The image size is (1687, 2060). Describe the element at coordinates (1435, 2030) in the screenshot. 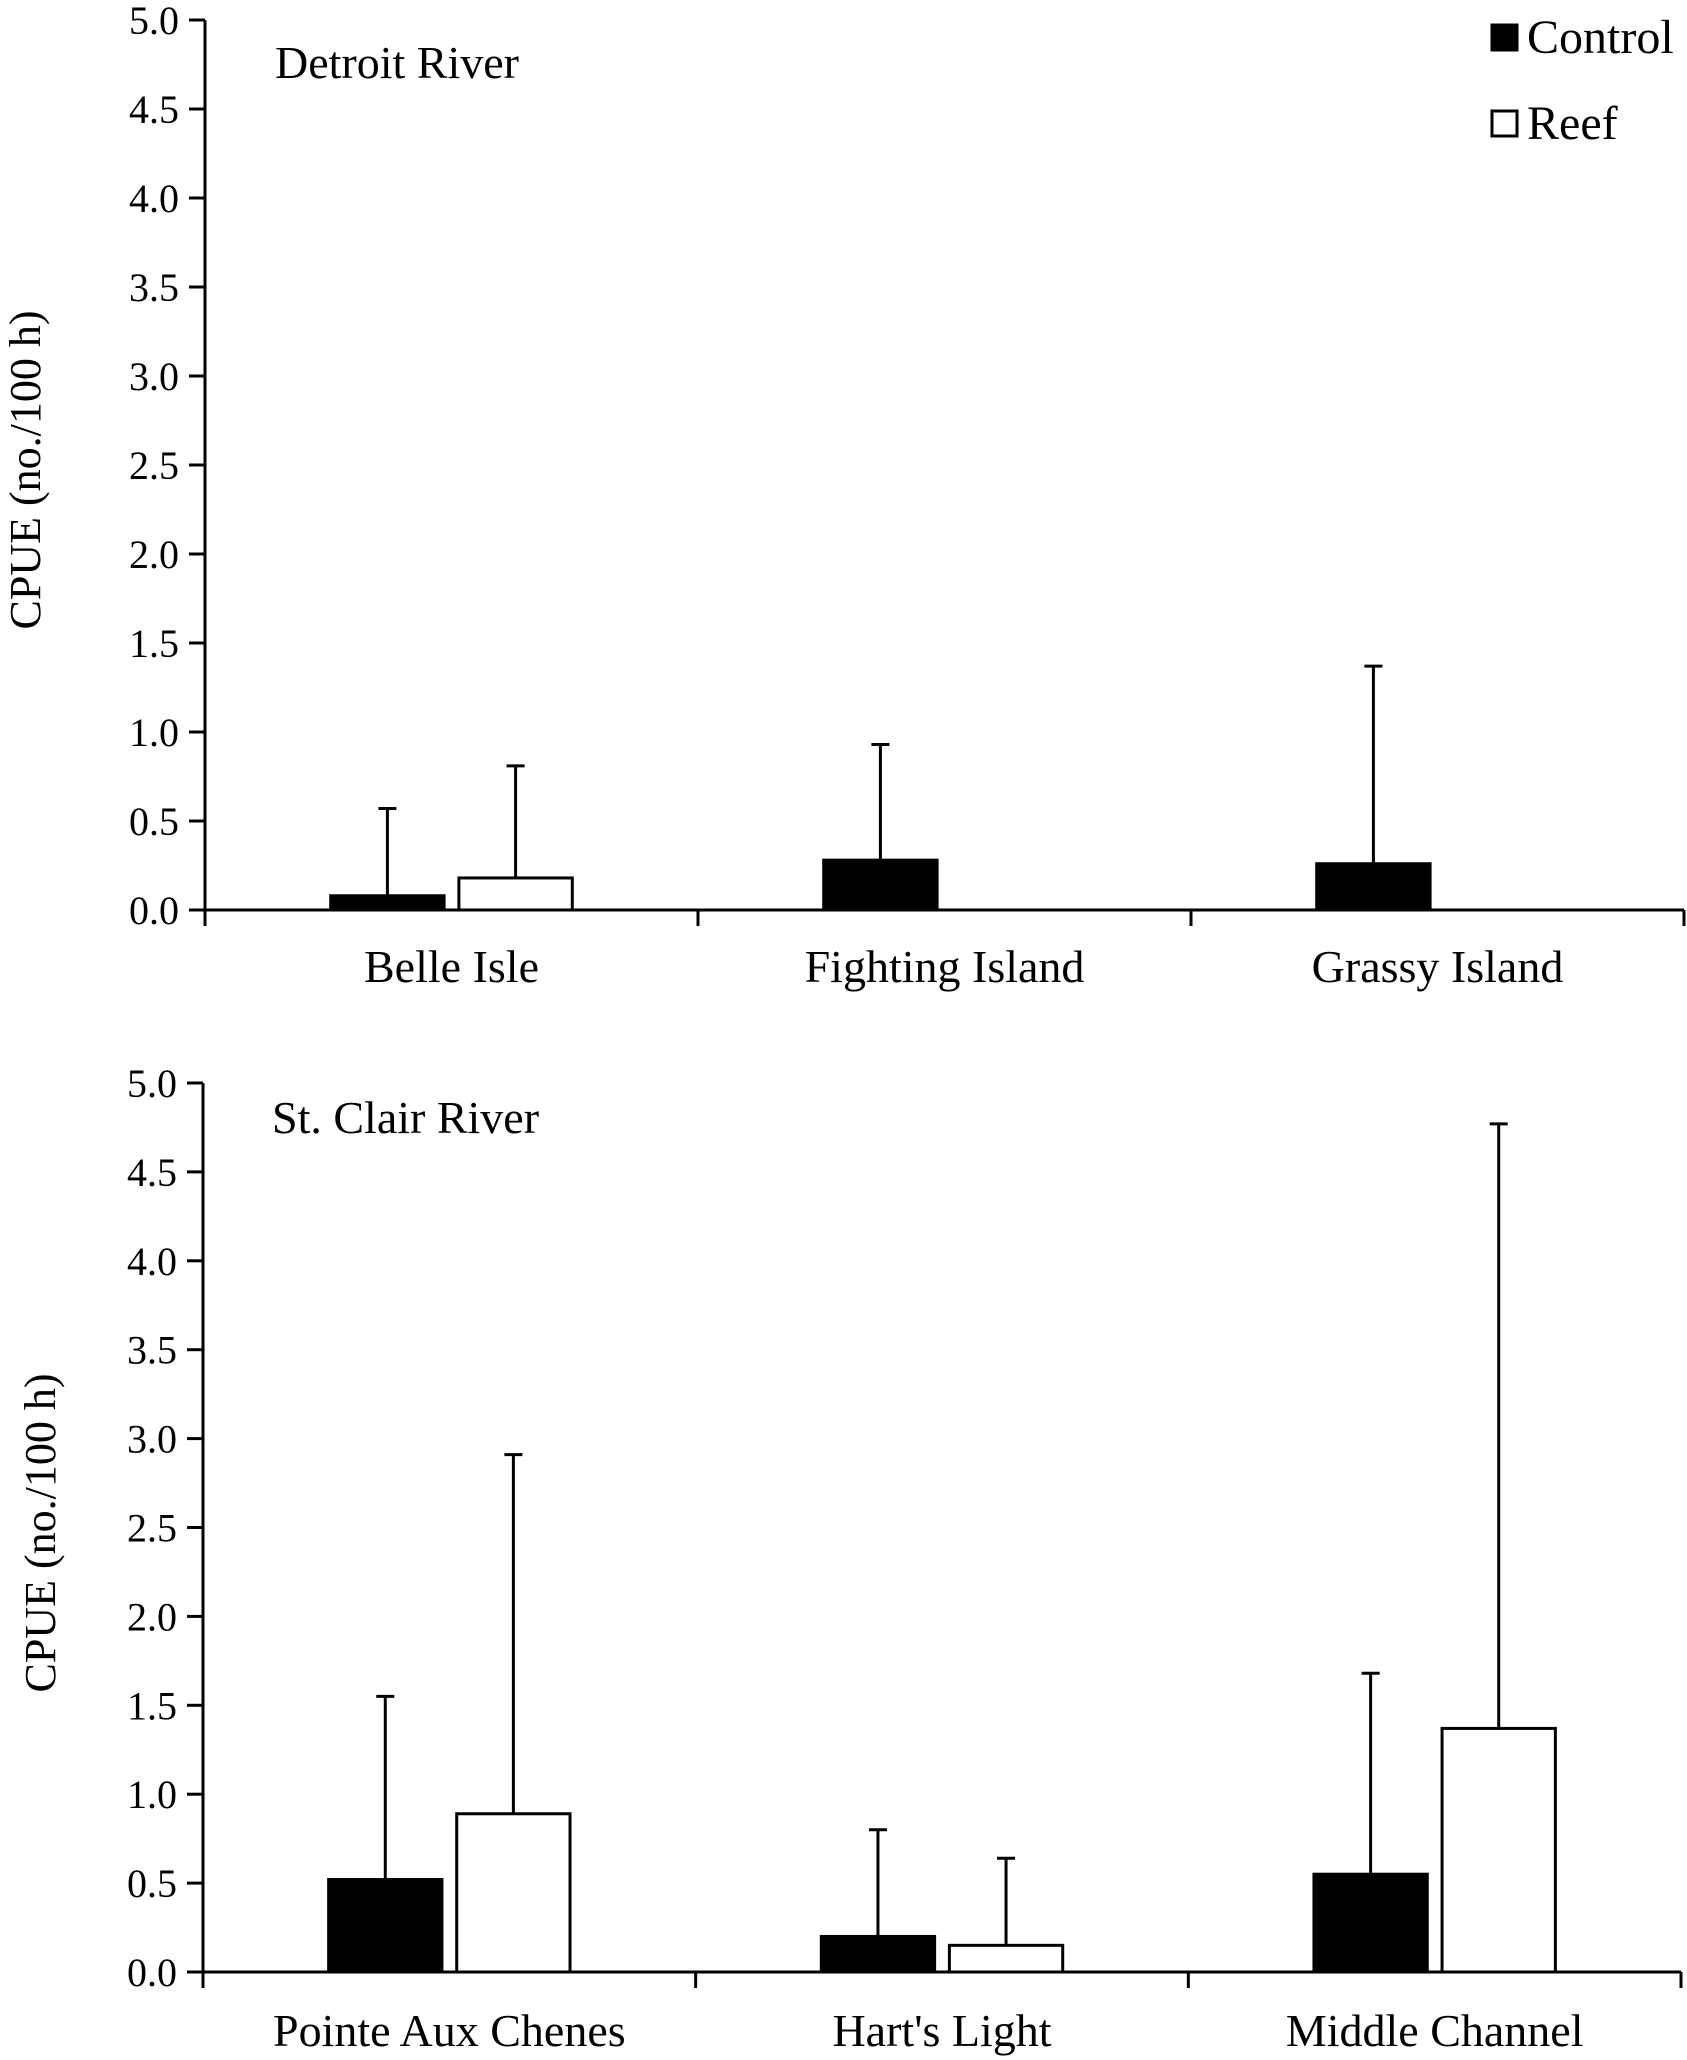

I see `category-label: Middle Channel` at that location.